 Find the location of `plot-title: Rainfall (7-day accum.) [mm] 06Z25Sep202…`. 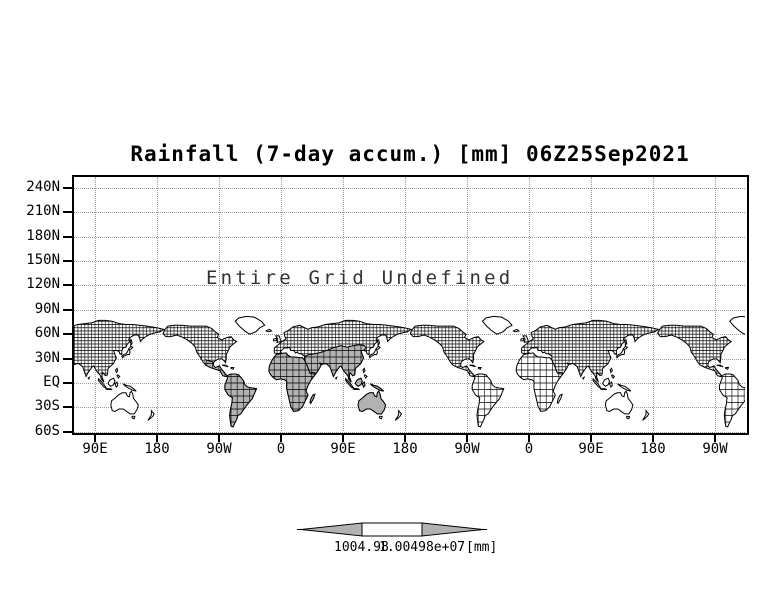

plot-title: Rainfall (7-day accum.) [mm] 06Z25Sep202… is located at coordinates (410, 154).